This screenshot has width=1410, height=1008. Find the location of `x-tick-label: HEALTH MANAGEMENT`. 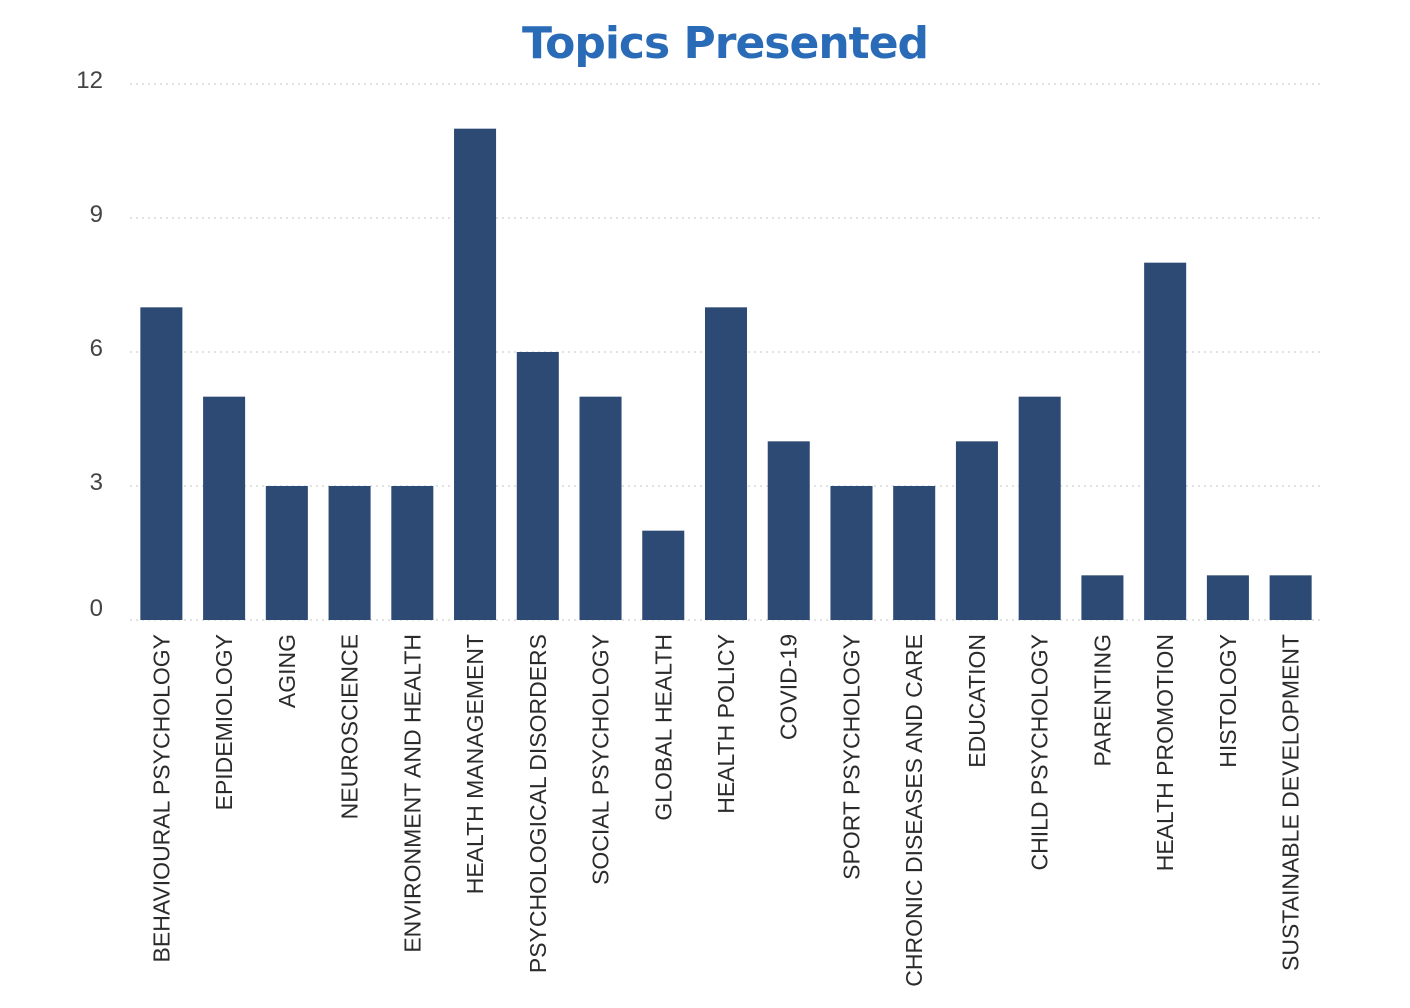

x-tick-label: HEALTH MANAGEMENT is located at coordinates (475, 764).